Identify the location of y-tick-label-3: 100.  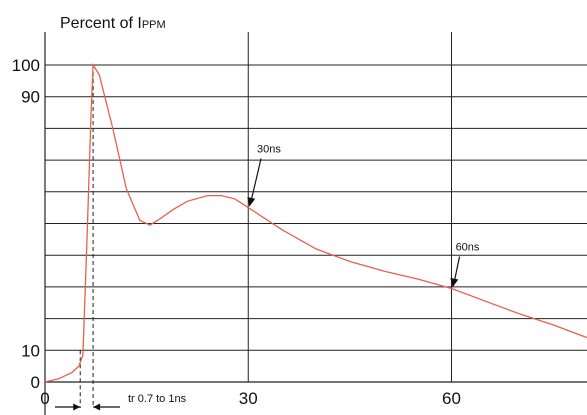
(26, 65).